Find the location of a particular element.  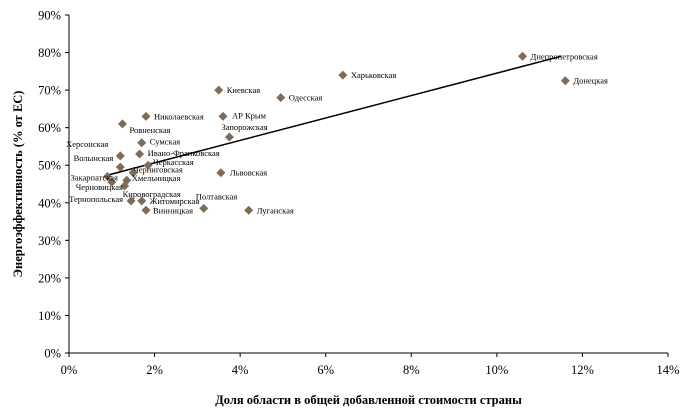

y-tick-label: 40% is located at coordinates (49, 203).